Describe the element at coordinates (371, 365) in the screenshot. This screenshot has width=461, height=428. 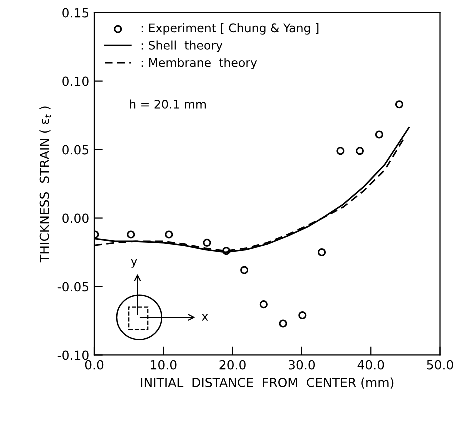
I see `x-tick-label: 40.0` at that location.